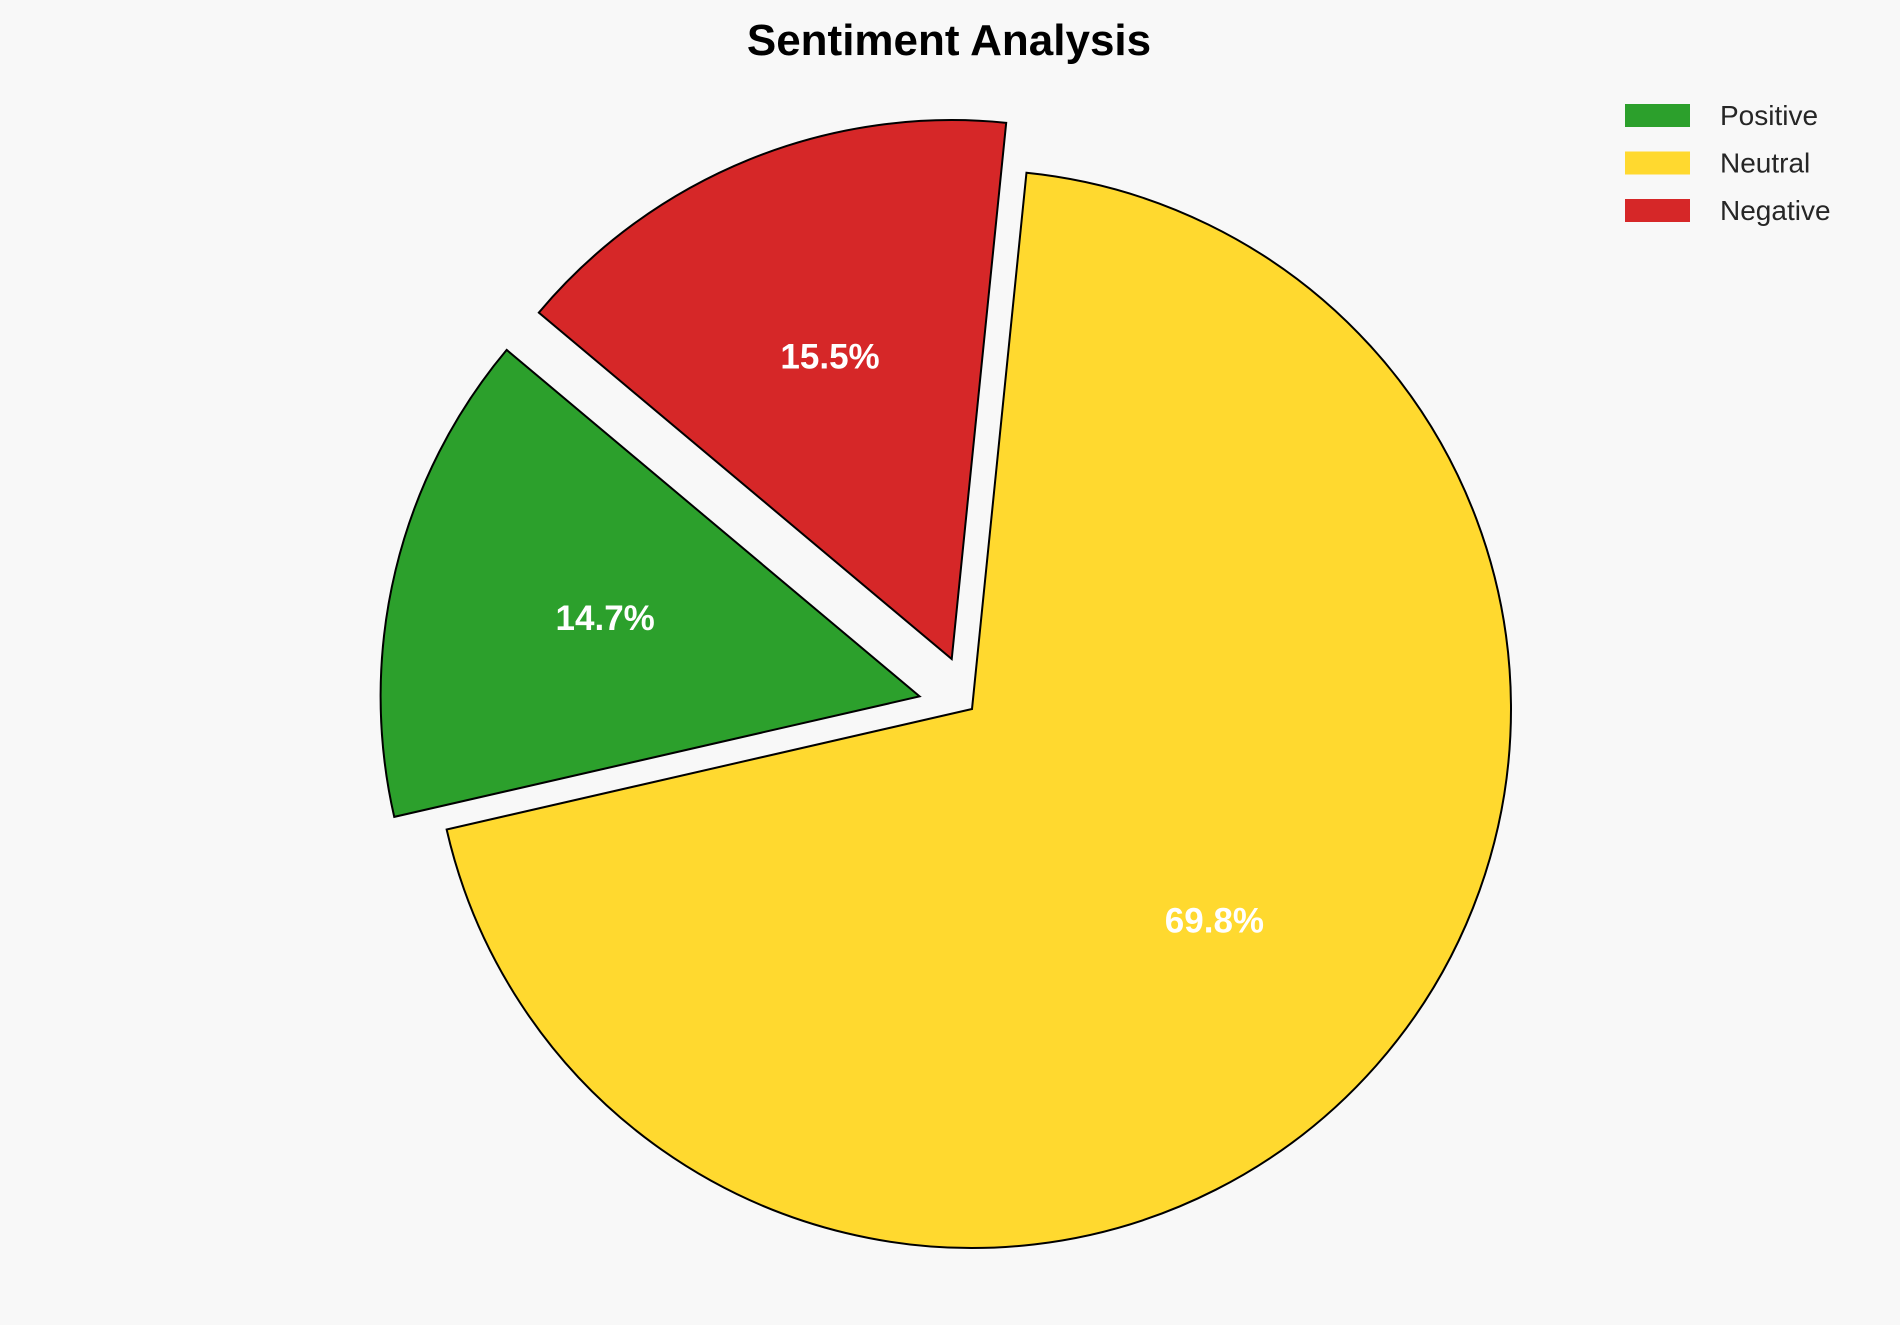 This screenshot has width=1900, height=1325. What do you see at coordinates (650, 583) in the screenshot?
I see `pie-slice-positive` at bounding box center [650, 583].